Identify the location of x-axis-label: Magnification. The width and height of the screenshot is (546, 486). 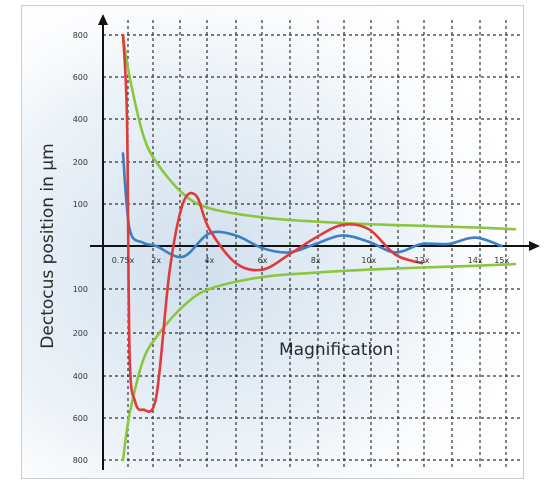
(336, 350).